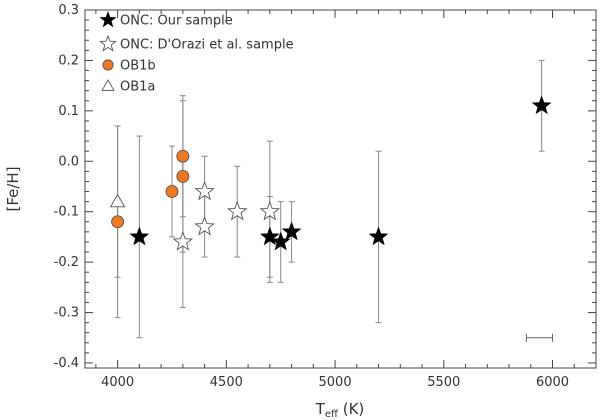 This screenshot has width=600, height=420. I want to click on legend-label: OB1b, so click(138, 66).